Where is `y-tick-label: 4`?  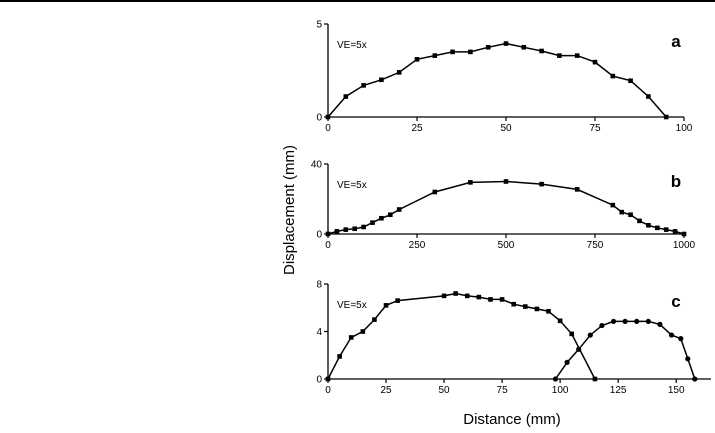 y-tick-label: 4 is located at coordinates (319, 332).